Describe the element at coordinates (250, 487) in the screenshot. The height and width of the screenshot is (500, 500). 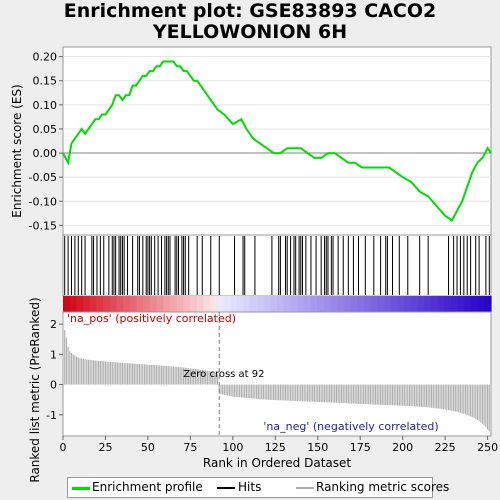
I see `legend-label-hits: Hits` at that location.